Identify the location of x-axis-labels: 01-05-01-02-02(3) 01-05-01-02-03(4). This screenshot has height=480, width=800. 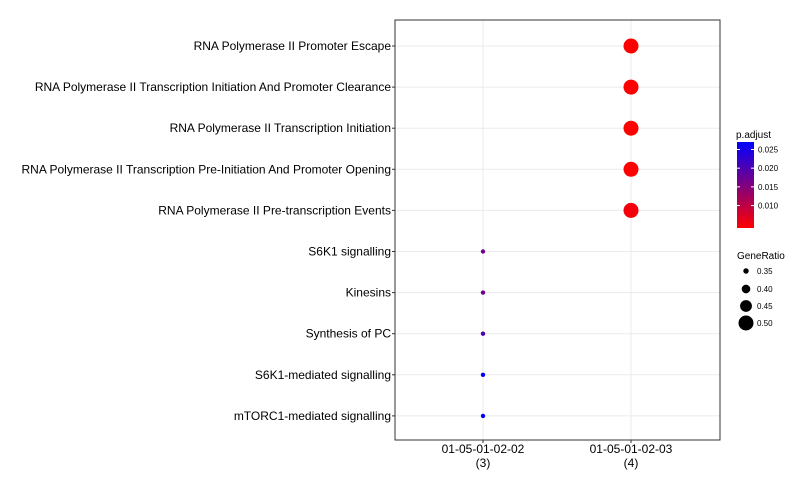
(557, 455).